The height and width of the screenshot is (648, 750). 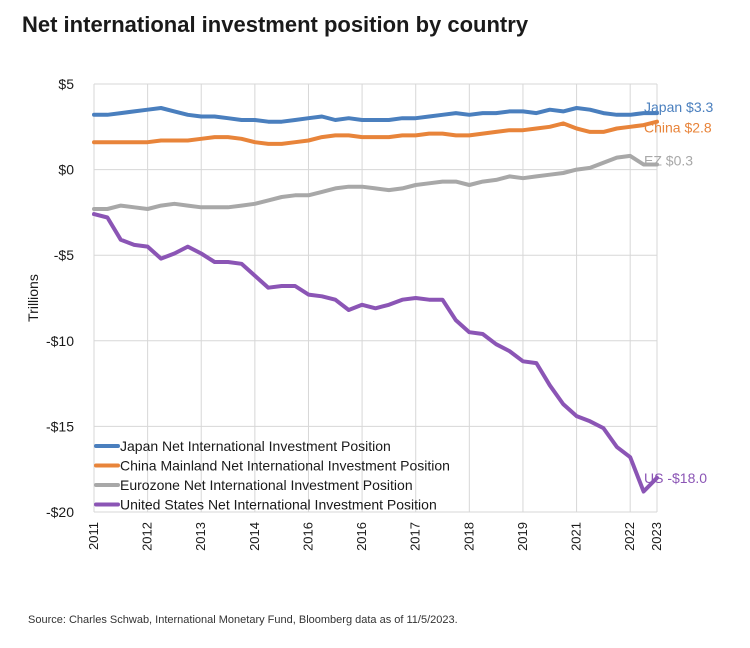 What do you see at coordinates (33, 298) in the screenshot?
I see `y-axis-title: Trillions` at bounding box center [33, 298].